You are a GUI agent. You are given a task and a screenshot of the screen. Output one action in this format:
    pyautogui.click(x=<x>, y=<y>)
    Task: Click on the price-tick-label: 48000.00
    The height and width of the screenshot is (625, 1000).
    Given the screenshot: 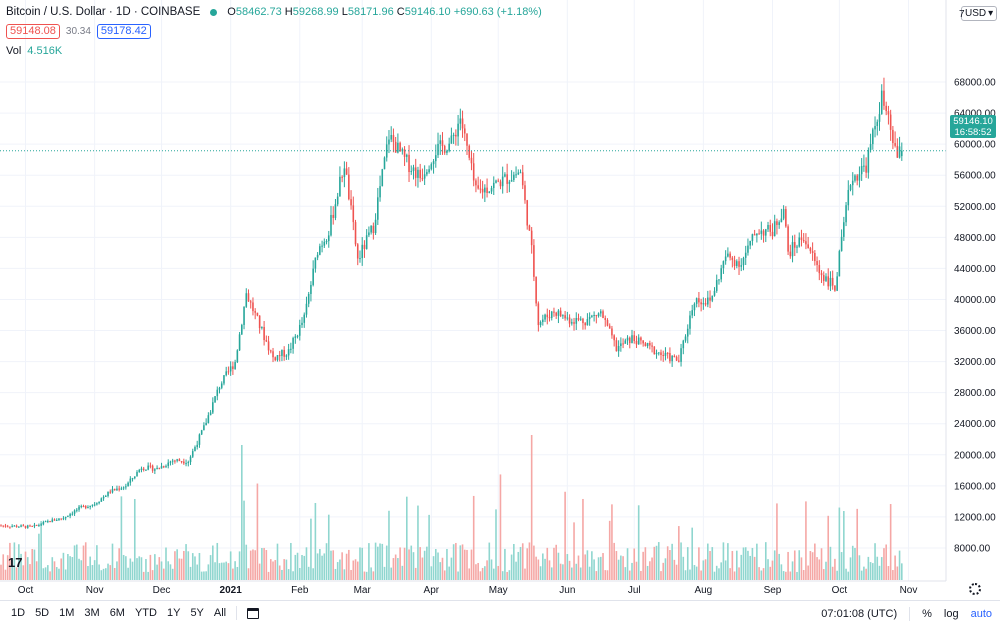 What is the action you would take?
    pyautogui.click(x=975, y=238)
    